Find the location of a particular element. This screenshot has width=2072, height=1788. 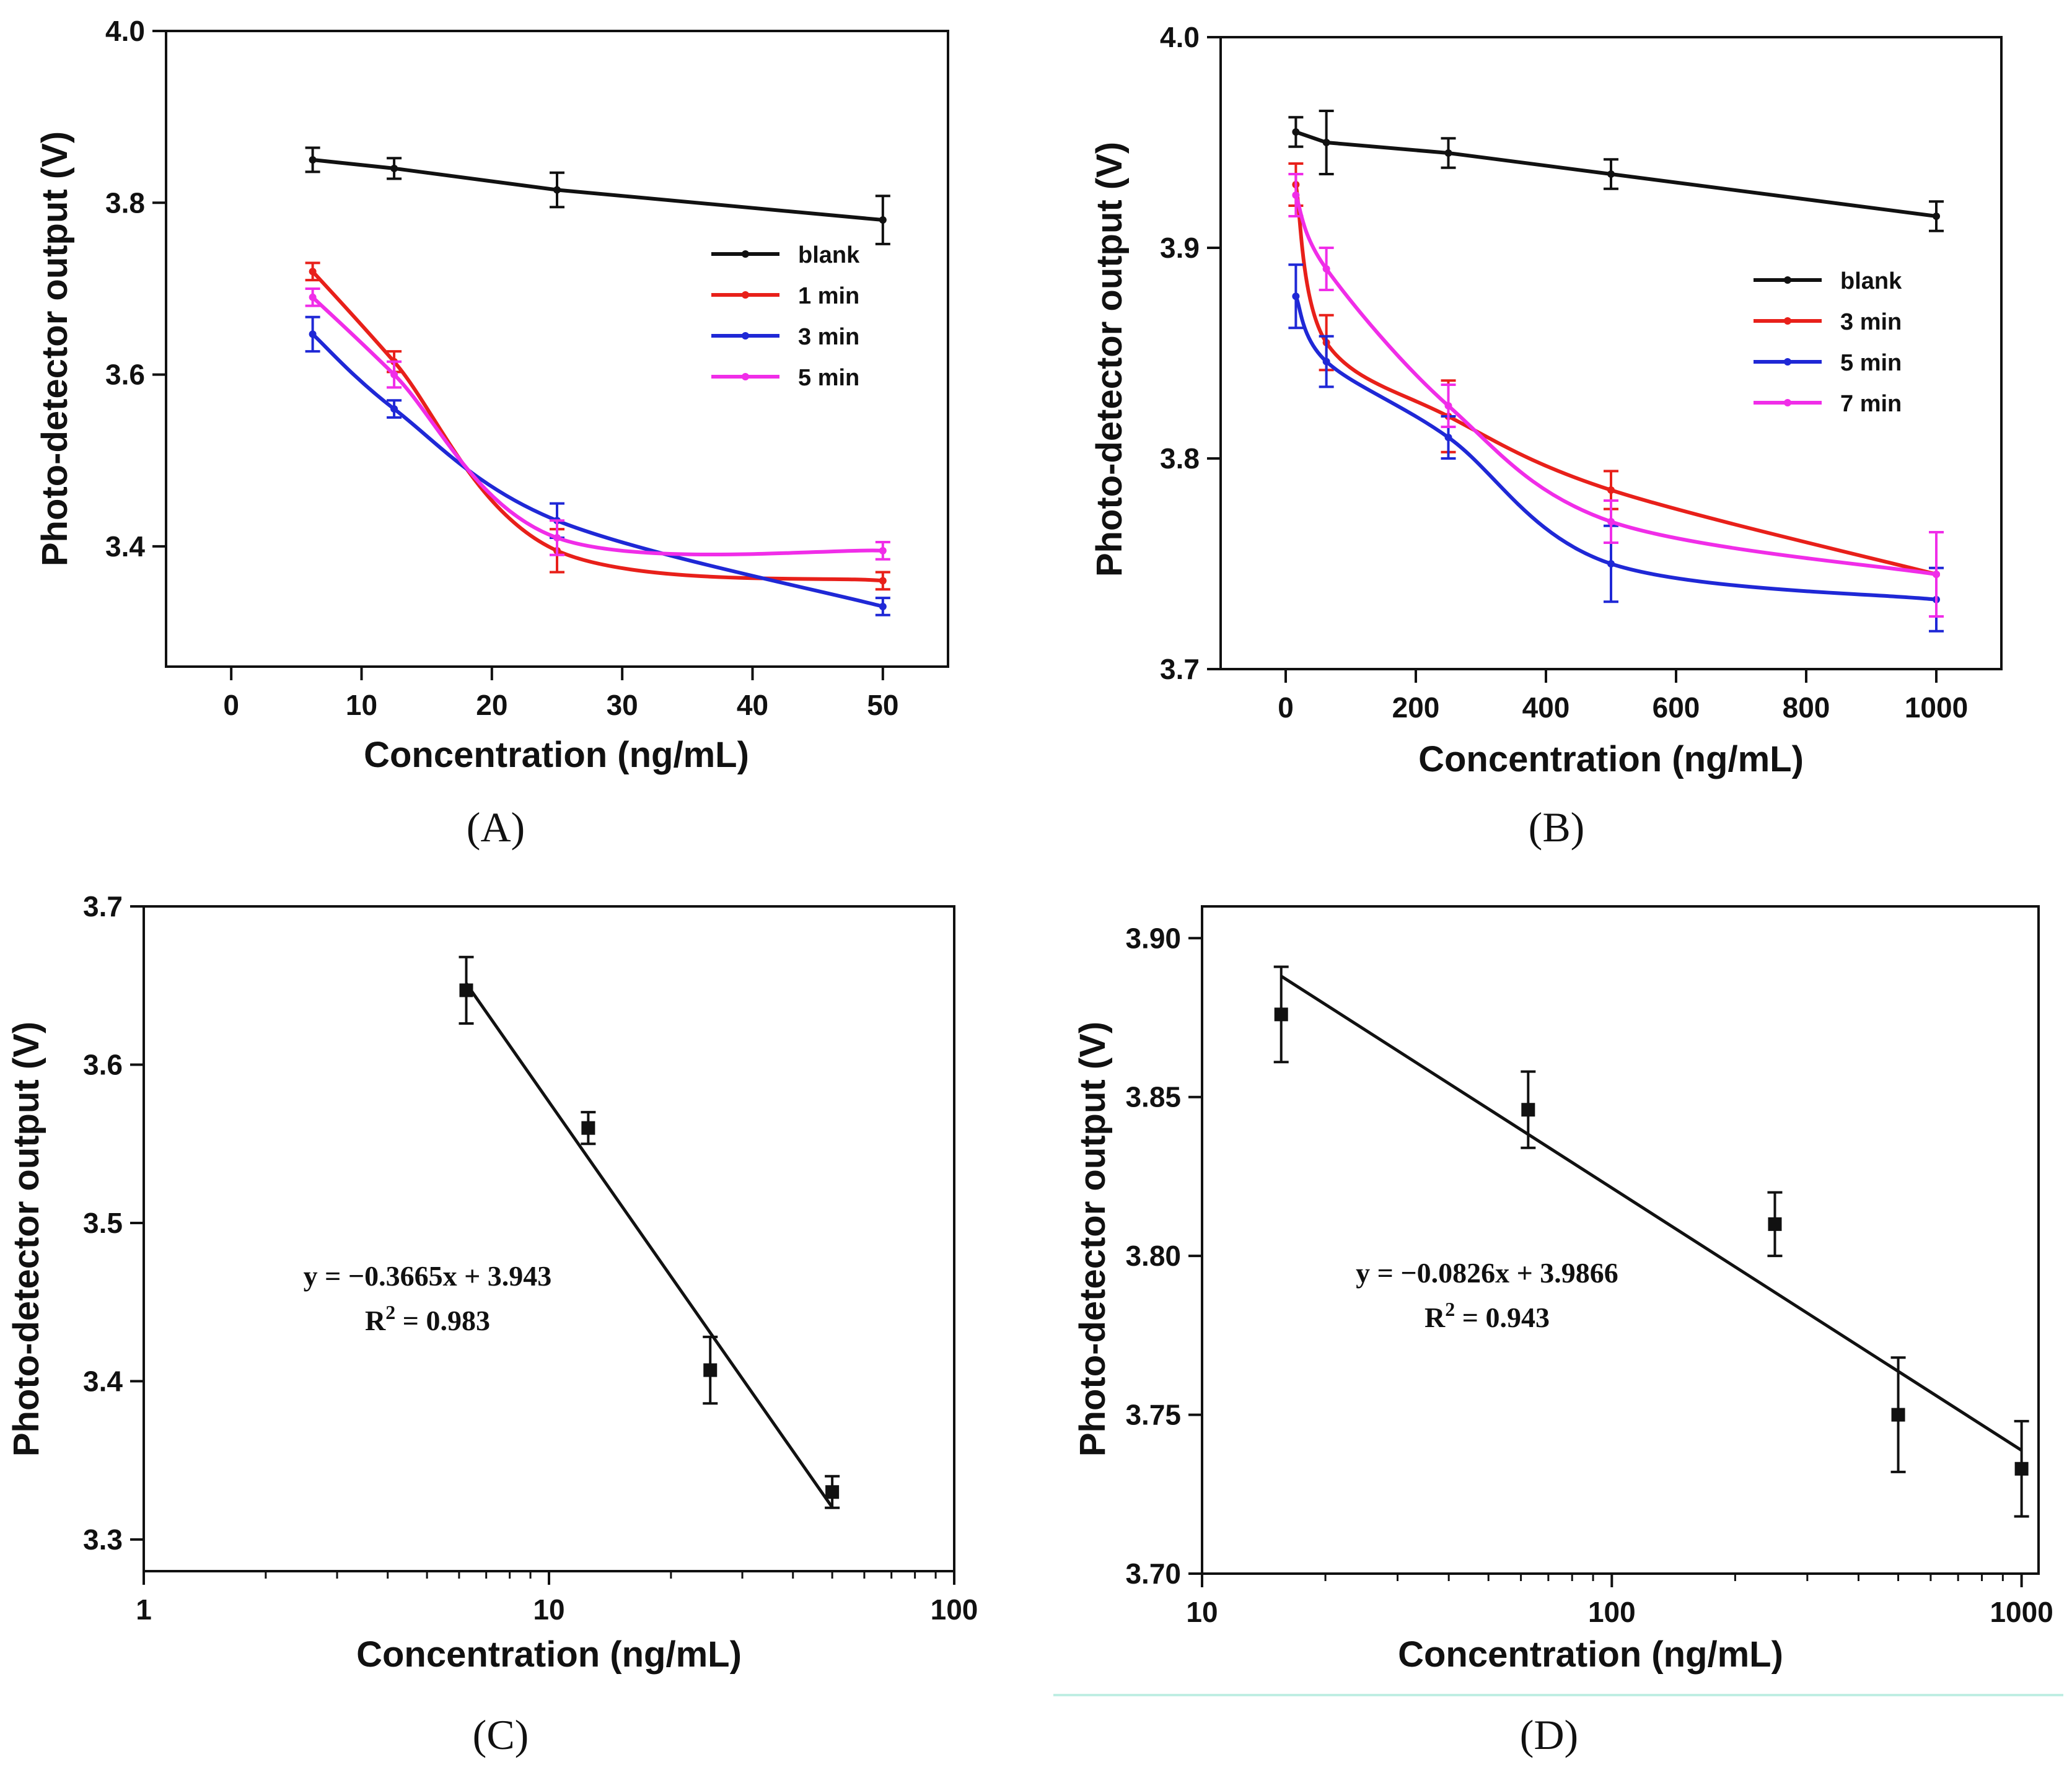

x-tick-label: 40 is located at coordinates (752, 705).